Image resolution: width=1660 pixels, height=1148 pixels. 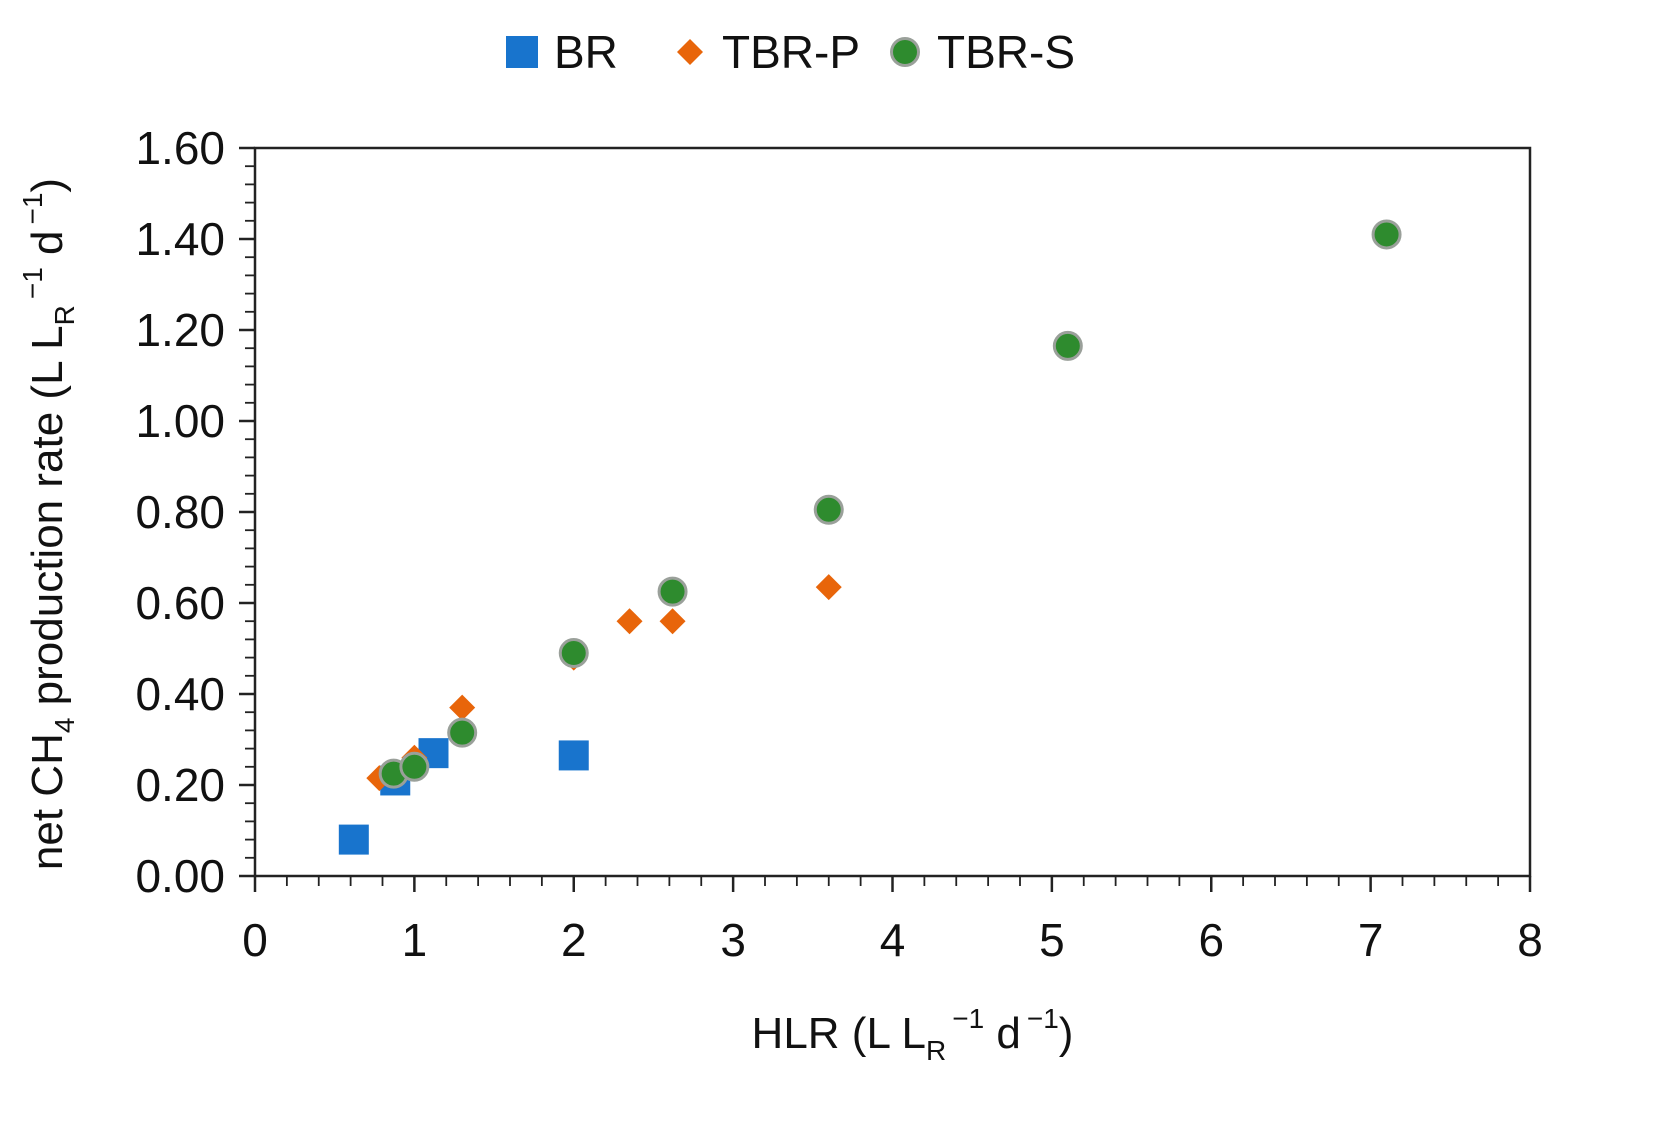 I want to click on x-axis-title: HLR (L LR−1 d −1), so click(x=913, y=1034).